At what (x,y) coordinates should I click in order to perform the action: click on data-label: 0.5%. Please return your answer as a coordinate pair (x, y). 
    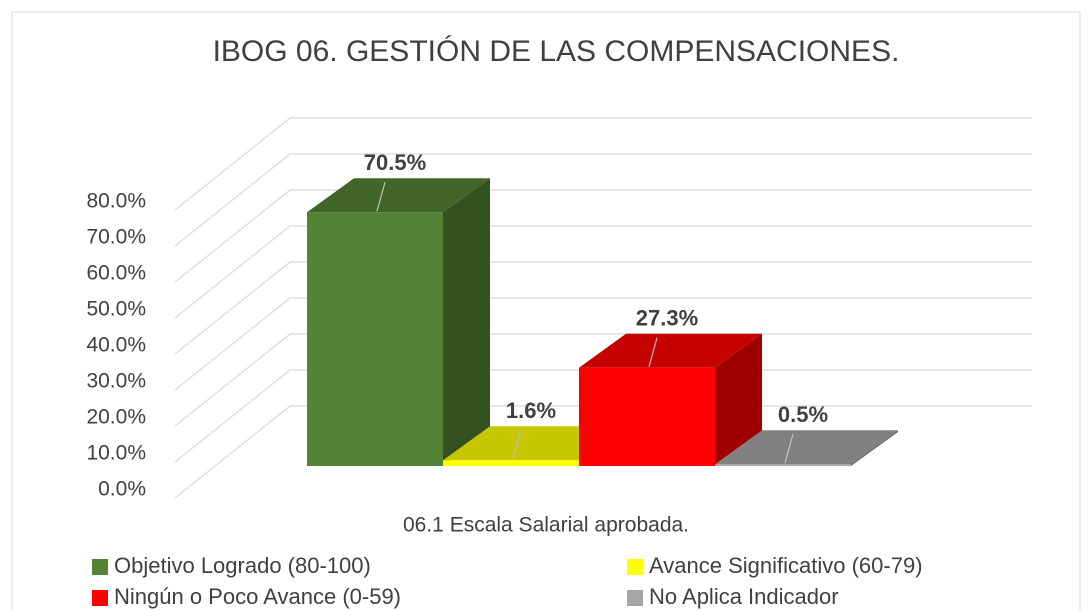
    Looking at the image, I should click on (803, 414).